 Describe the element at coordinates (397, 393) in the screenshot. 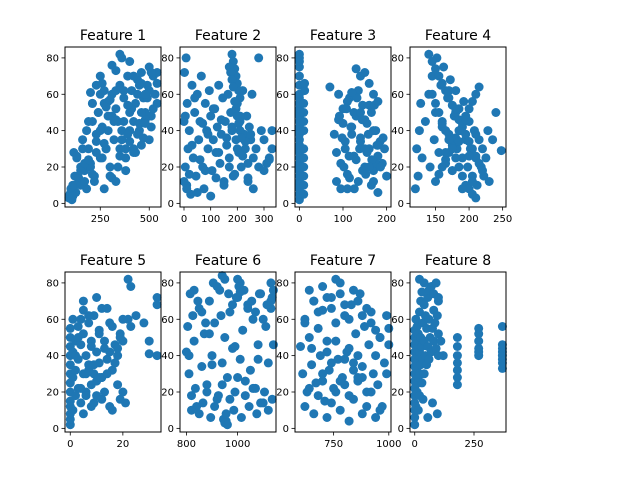

I see `y-tick-label: 20` at that location.